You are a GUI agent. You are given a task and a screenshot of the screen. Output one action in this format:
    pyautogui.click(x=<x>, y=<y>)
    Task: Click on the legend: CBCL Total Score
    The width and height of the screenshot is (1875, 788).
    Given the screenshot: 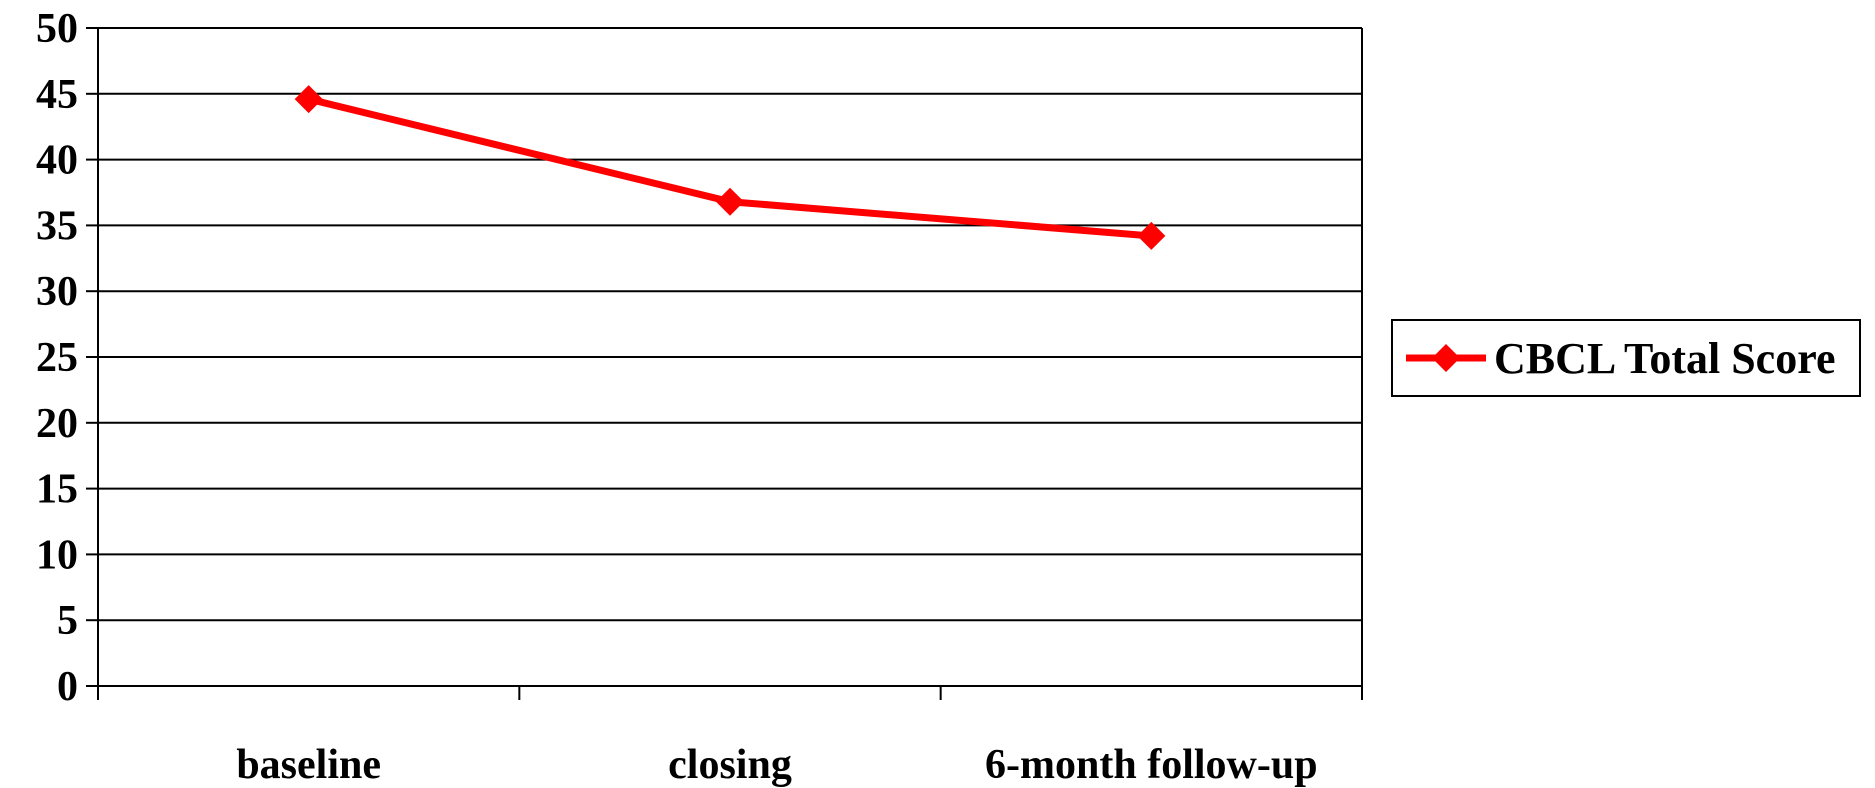 What is the action you would take?
    pyautogui.click(x=1626, y=358)
    